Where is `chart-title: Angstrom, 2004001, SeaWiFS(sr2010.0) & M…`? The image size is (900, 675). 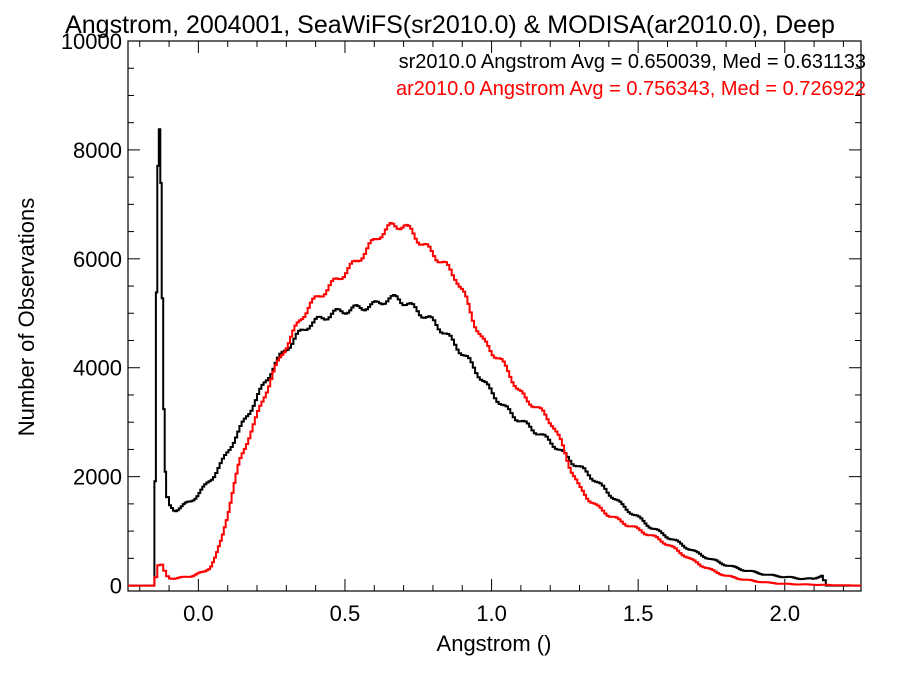
chart-title: Angstrom, 2004001, SeaWiFS(sr2010.0) & M… is located at coordinates (450, 25).